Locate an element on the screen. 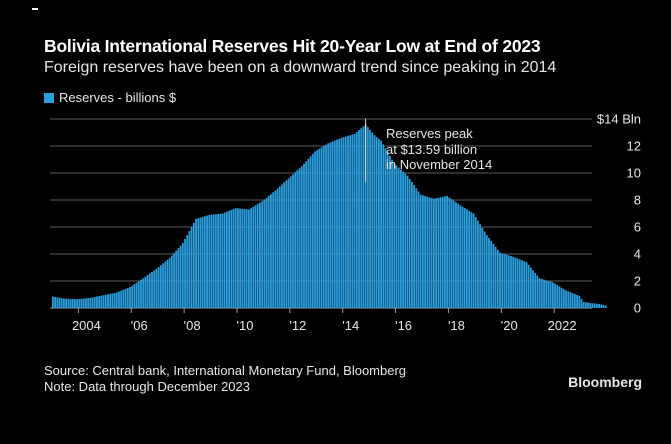 The width and height of the screenshot is (671, 444). peak-annotation-line-1: Reserves peak is located at coordinates (429, 133).